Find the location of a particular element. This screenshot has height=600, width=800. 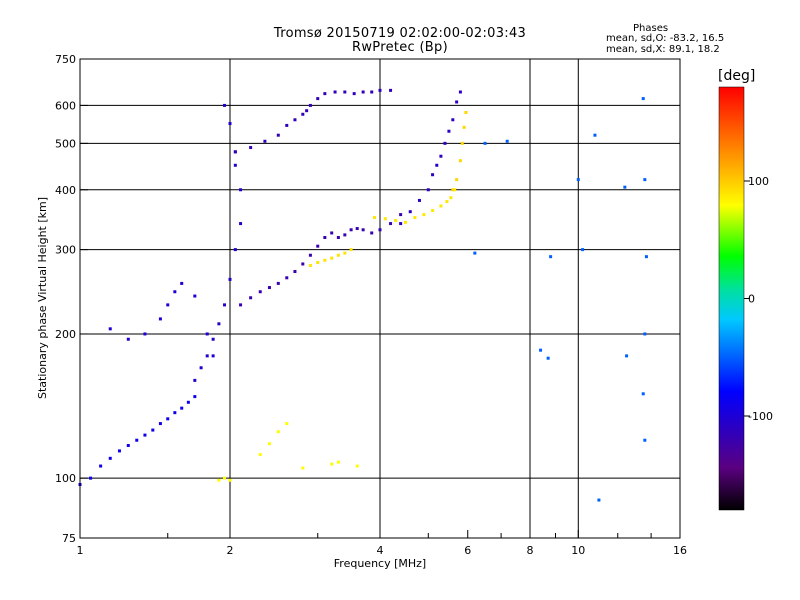

colorbar is located at coordinates (731, 298).